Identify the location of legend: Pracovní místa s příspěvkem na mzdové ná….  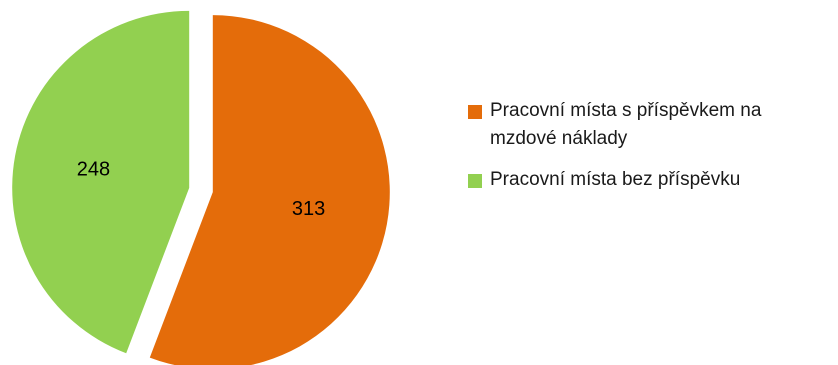
(650, 145).